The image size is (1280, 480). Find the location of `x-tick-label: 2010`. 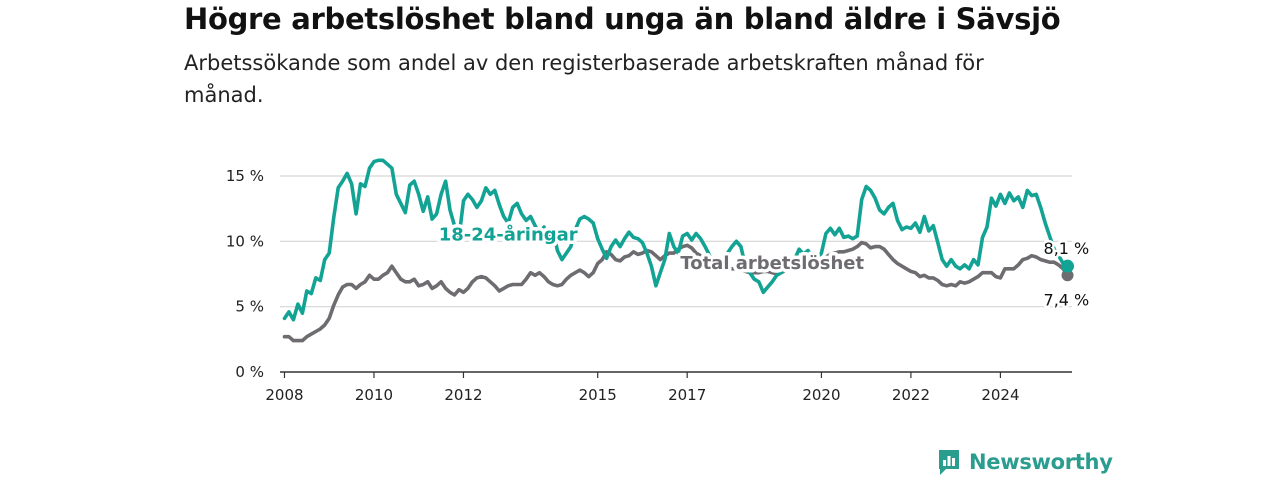

x-tick-label: 2010 is located at coordinates (374, 395).